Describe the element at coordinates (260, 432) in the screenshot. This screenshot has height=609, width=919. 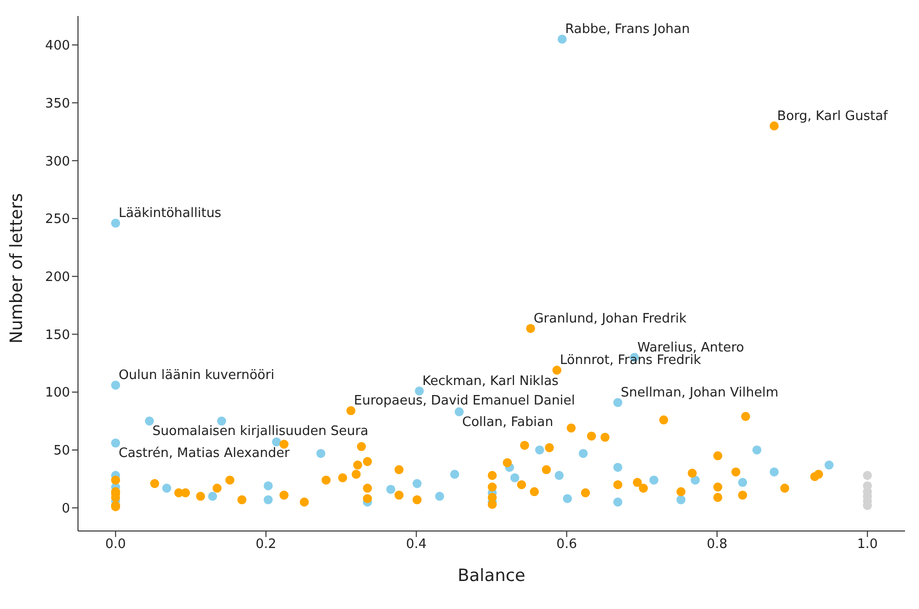
I see `annotation: Suomalaisen kirjallisuuden Seura` at that location.